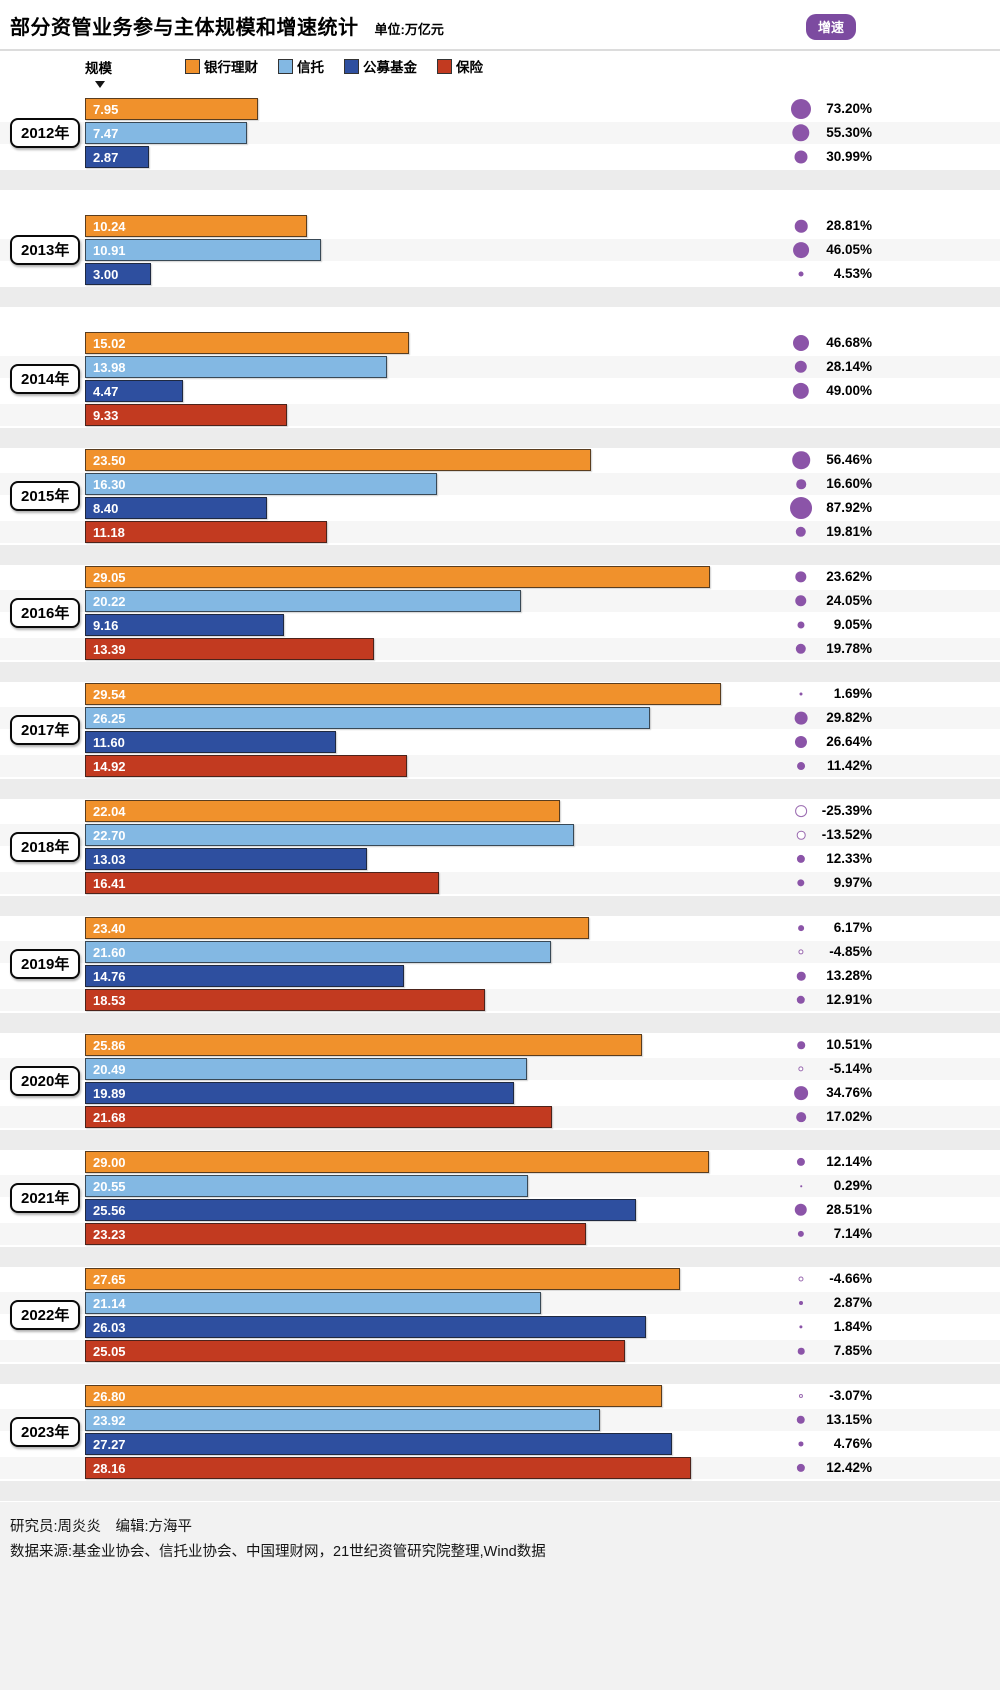 Image resolution: width=1000 pixels, height=1690 pixels. What do you see at coordinates (98, 68) in the screenshot?
I see `scale-column-label: 规模` at bounding box center [98, 68].